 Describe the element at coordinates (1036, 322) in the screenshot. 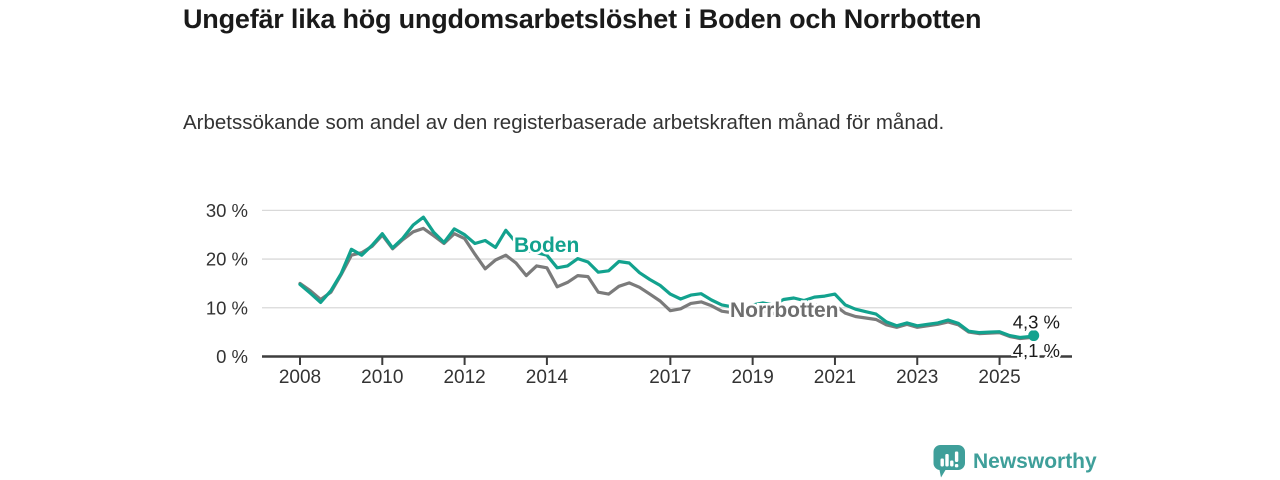

I see `end-value-label-boden: 4,3 %` at that location.